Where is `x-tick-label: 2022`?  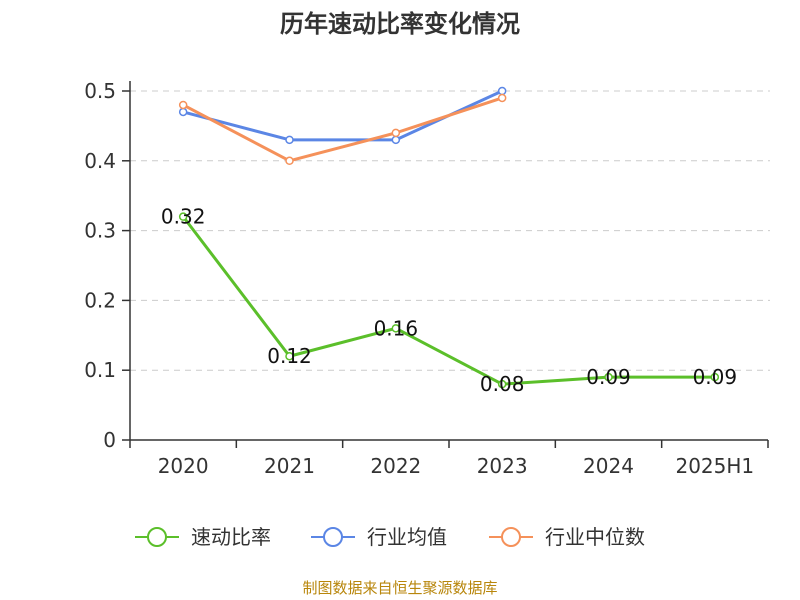
x-tick-label: 2022 is located at coordinates (395, 466).